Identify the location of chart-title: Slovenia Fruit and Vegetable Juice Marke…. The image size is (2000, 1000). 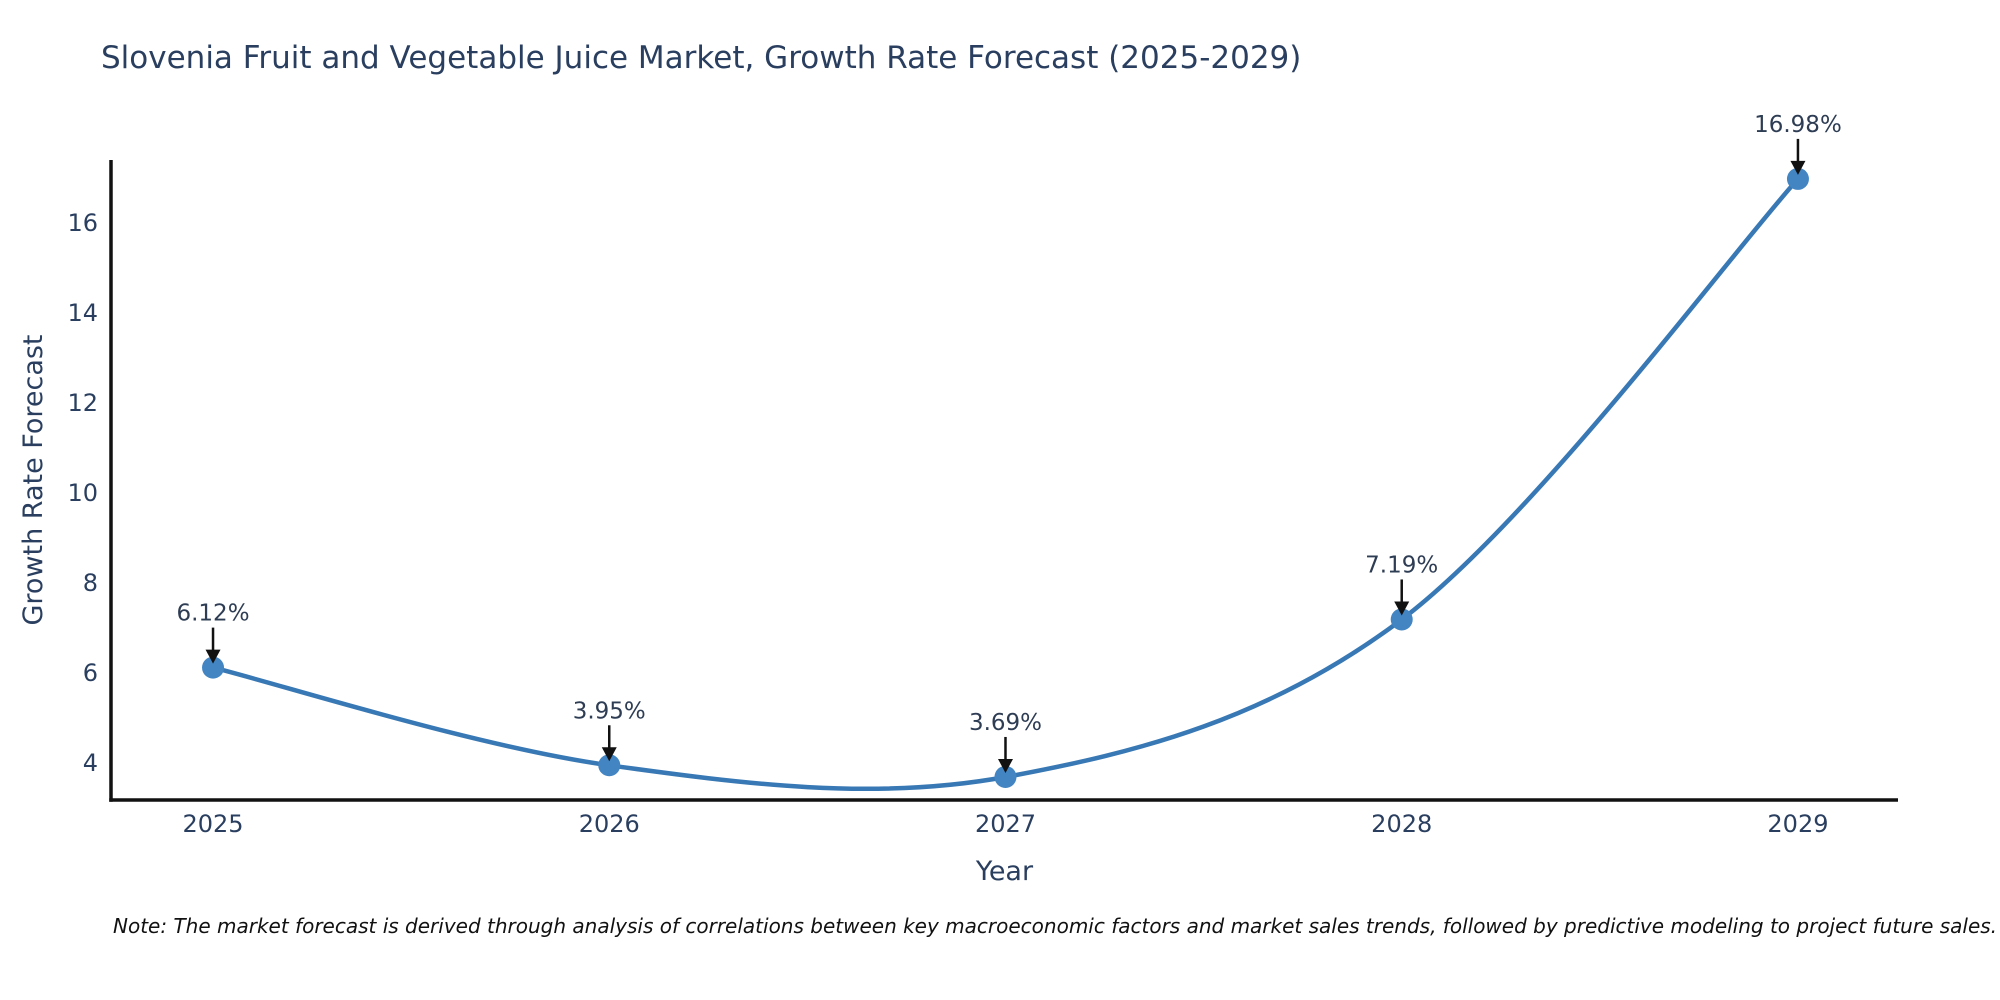
(701, 58).